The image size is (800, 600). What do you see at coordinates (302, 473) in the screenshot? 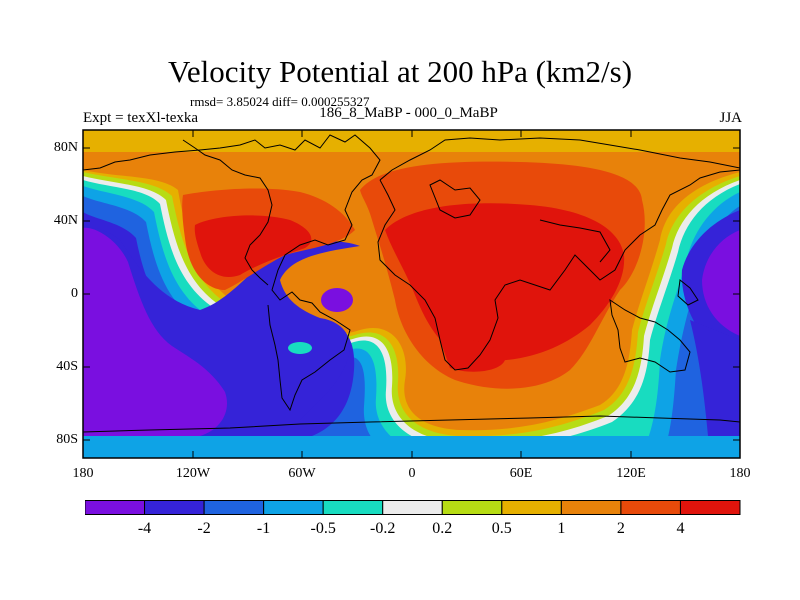
I see `lon-label-60w: 60W` at bounding box center [302, 473].